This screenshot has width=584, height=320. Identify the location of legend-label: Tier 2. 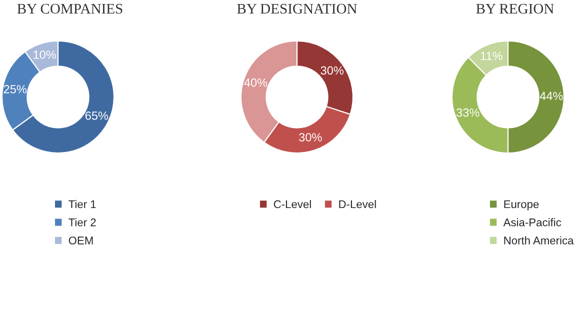
(82, 222).